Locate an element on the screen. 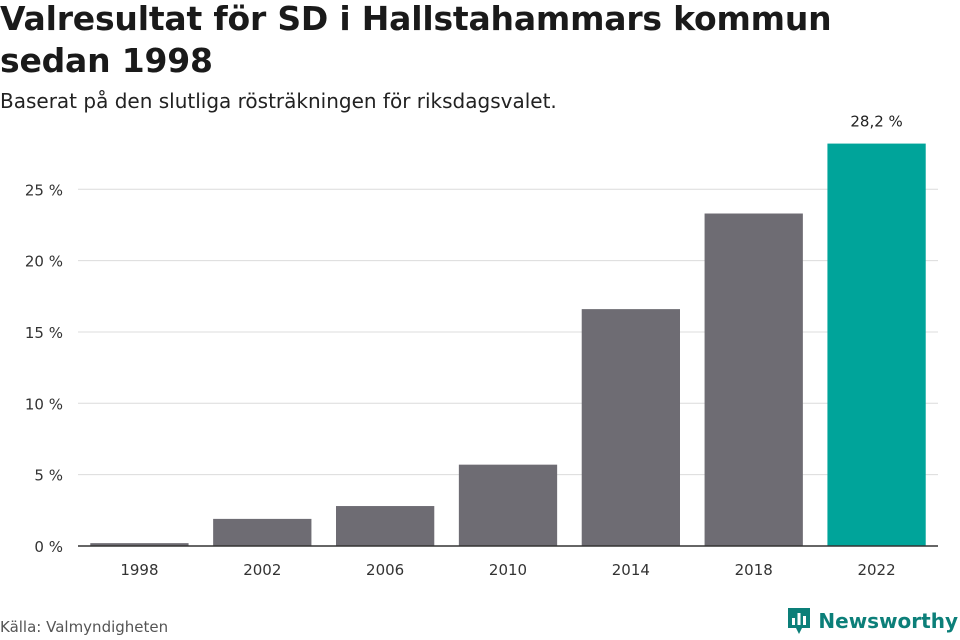  y-tick-label: 15 % is located at coordinates (44, 333).